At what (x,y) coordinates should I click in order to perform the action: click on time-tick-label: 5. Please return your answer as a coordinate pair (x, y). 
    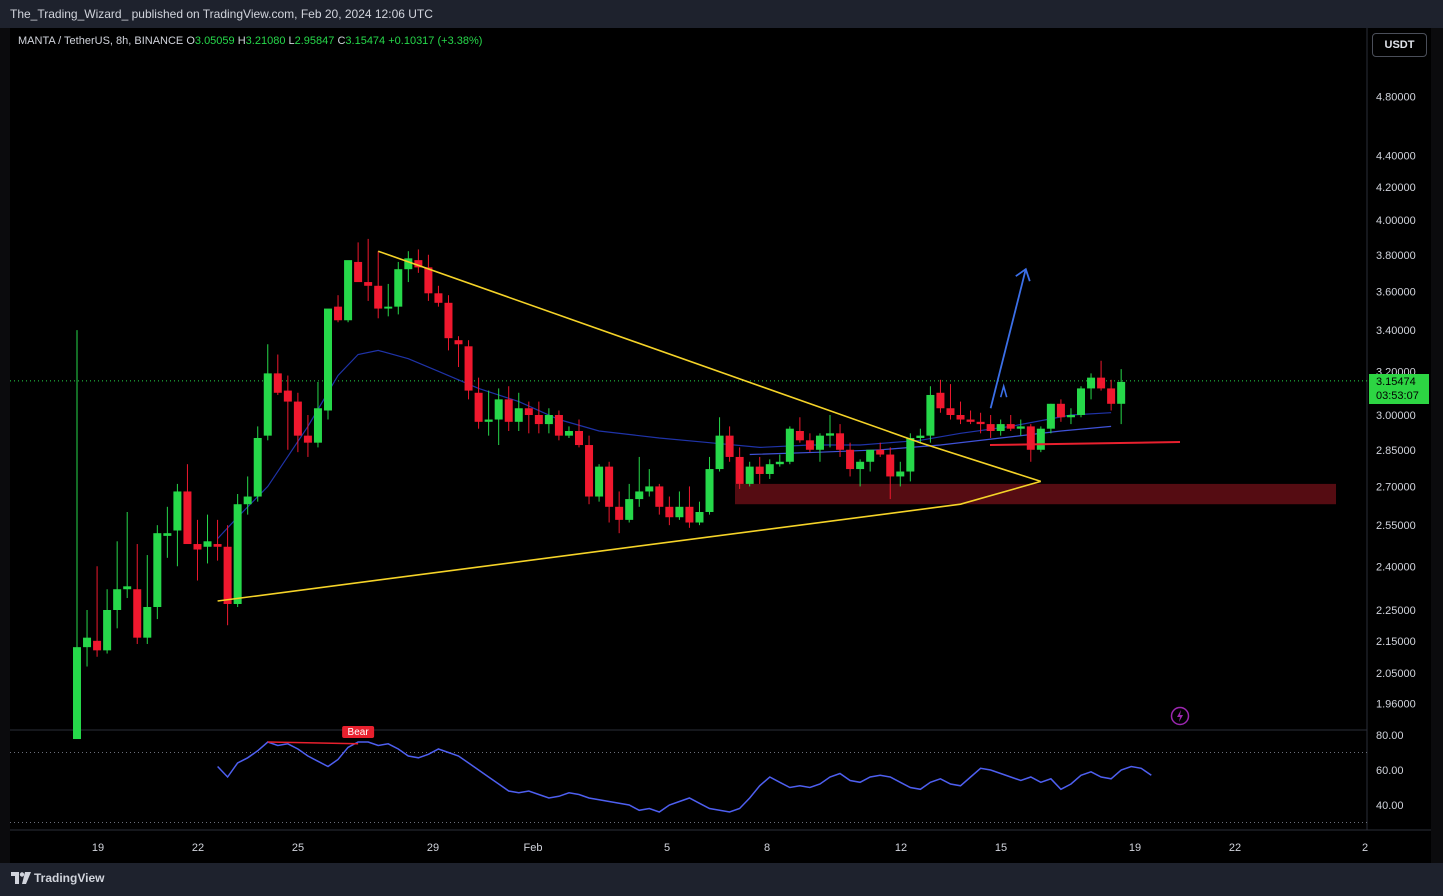
    Looking at the image, I should click on (667, 848).